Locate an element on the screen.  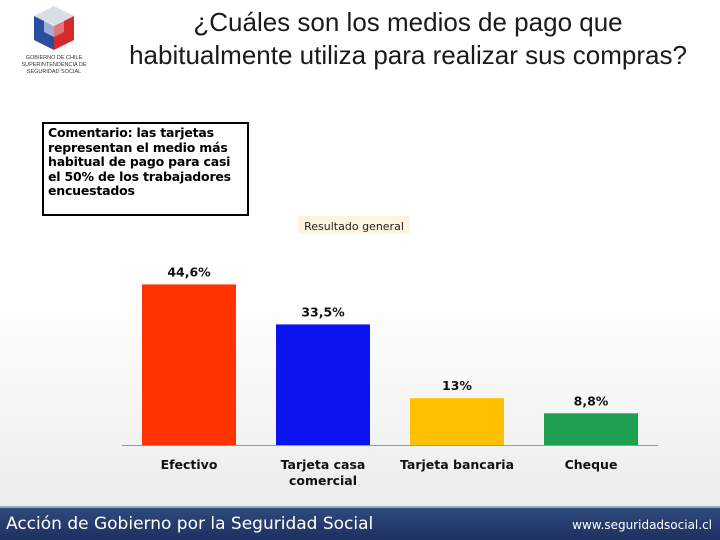
svg-text: SUPERINTENDENCIA DE is located at coordinates (53, 65).